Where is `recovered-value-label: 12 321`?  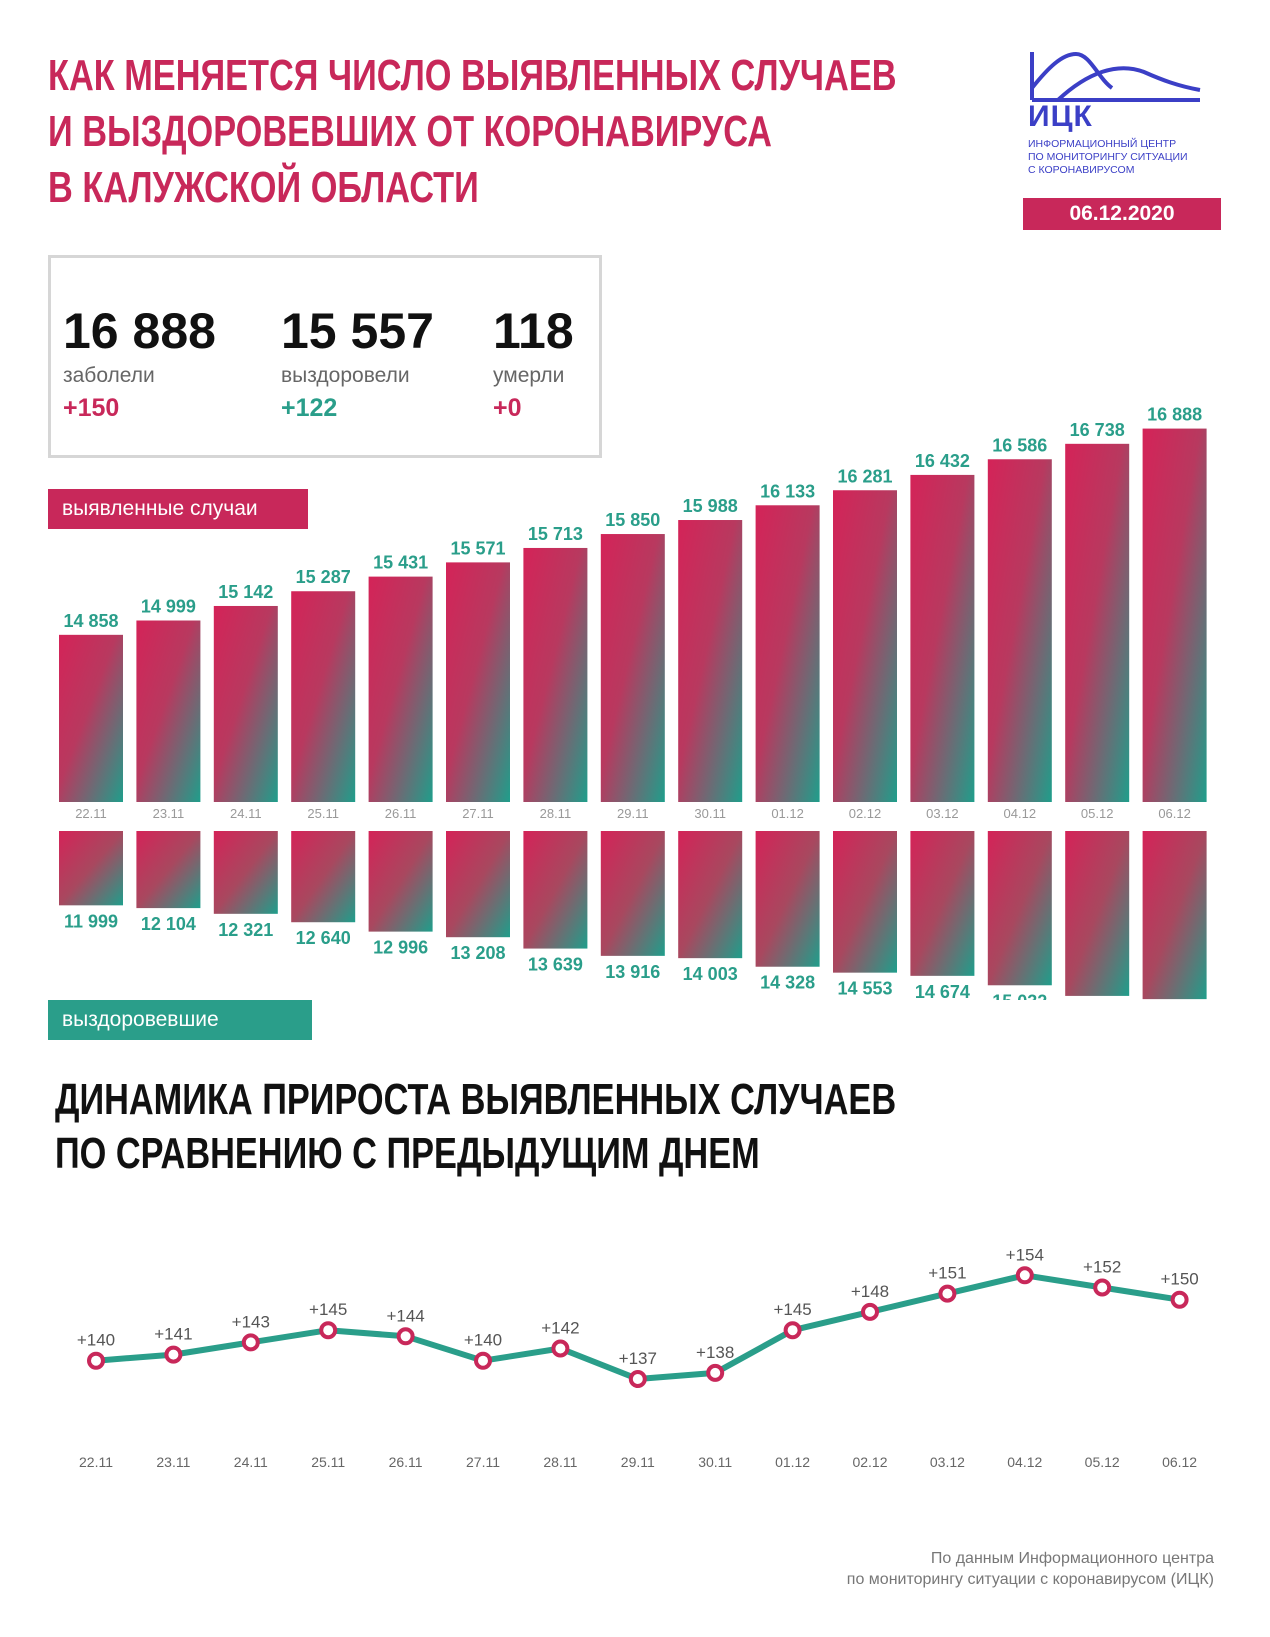
recovered-value-label: 12 321 is located at coordinates (245, 930).